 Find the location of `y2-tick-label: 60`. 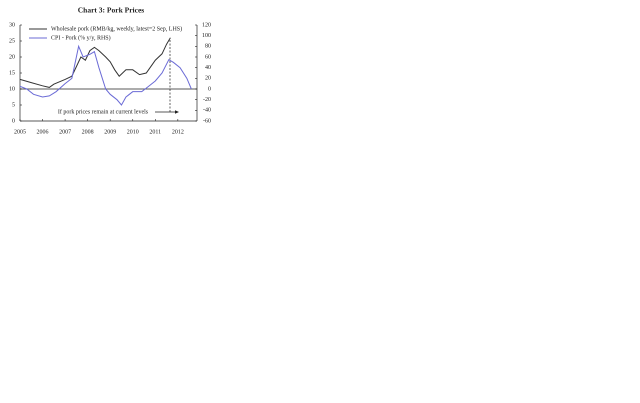

y2-tick-label: 60 is located at coordinates (208, 57).